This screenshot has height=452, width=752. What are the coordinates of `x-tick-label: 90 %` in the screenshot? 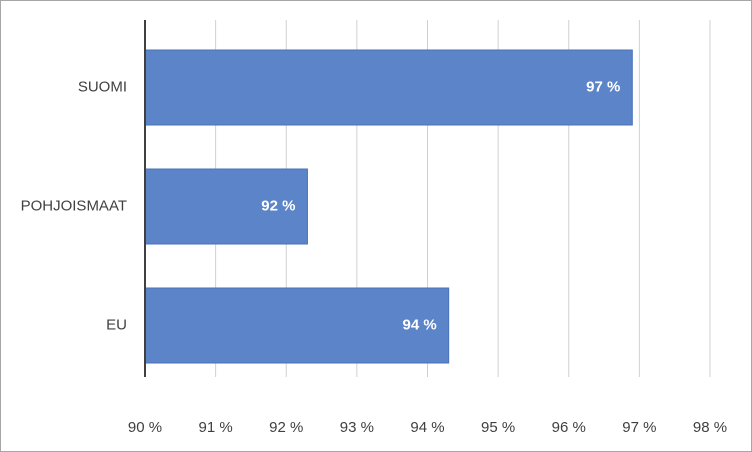 It's located at (145, 427).